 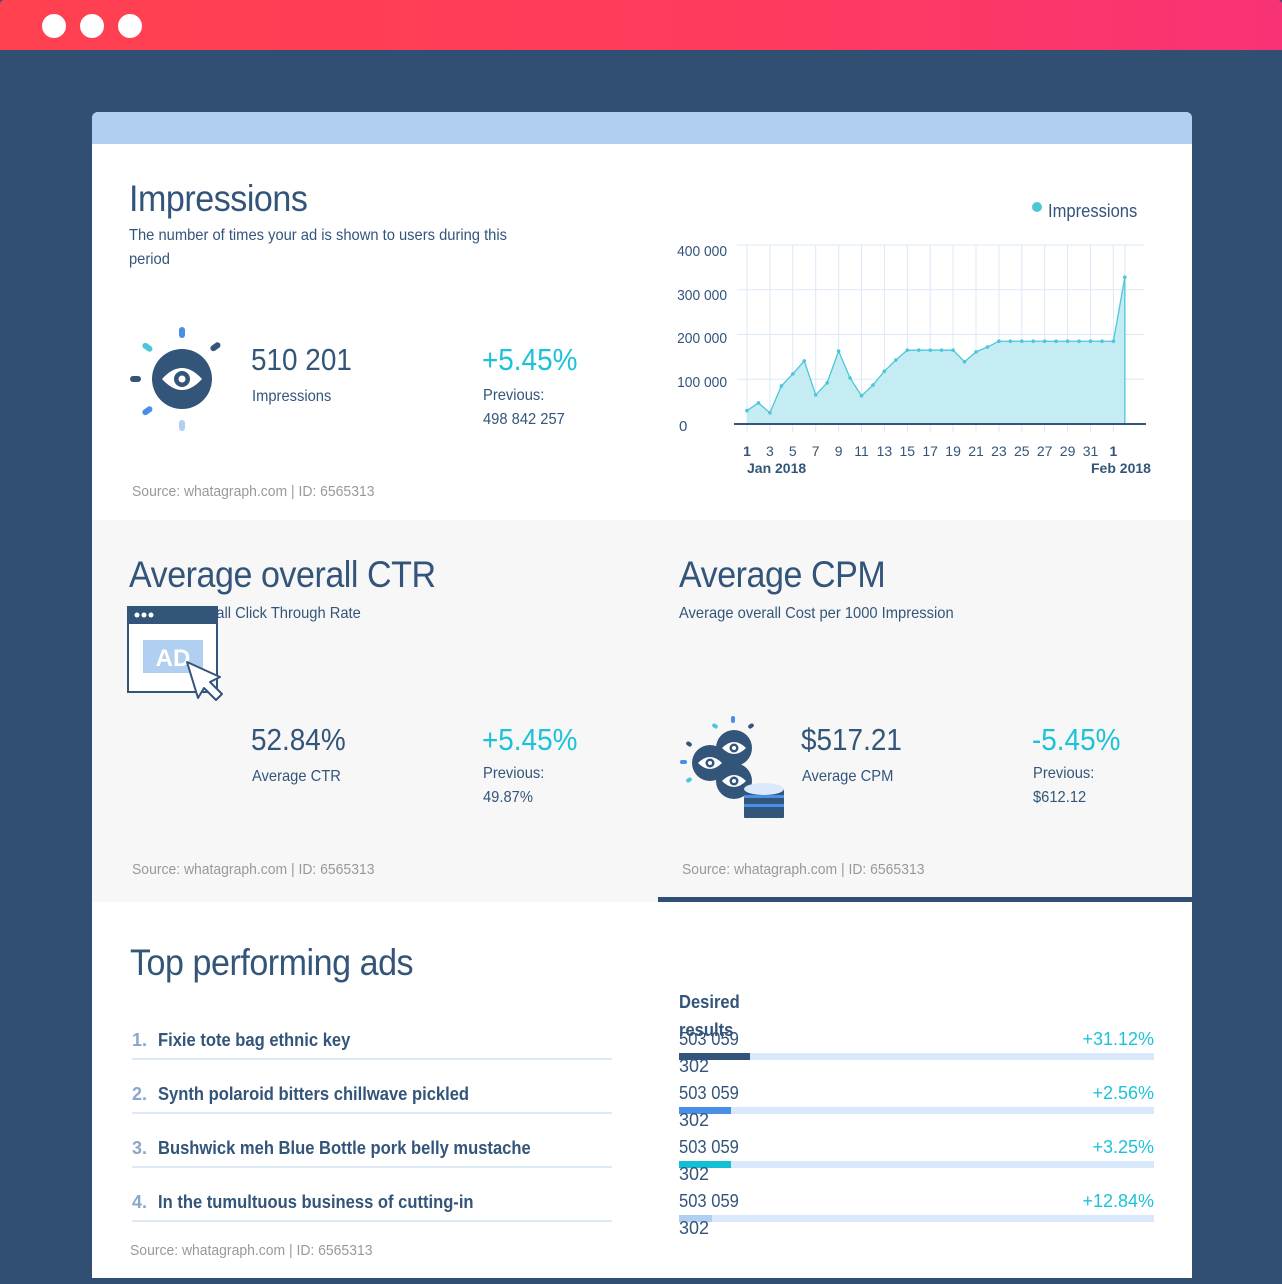 What do you see at coordinates (1044, 451) in the screenshot?
I see `x-tick: 27` at bounding box center [1044, 451].